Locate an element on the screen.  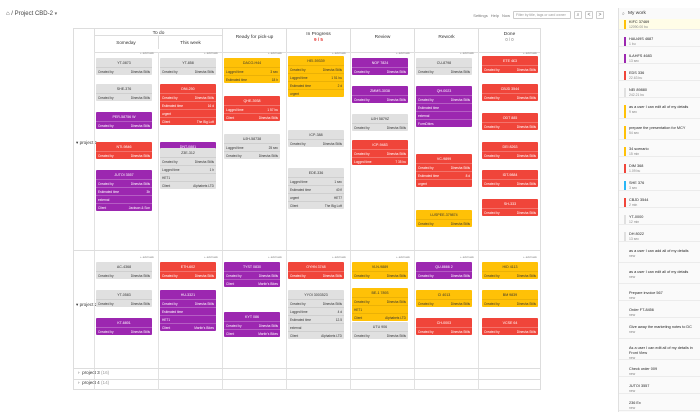
prev-button: < is located at coordinates (589, 15).